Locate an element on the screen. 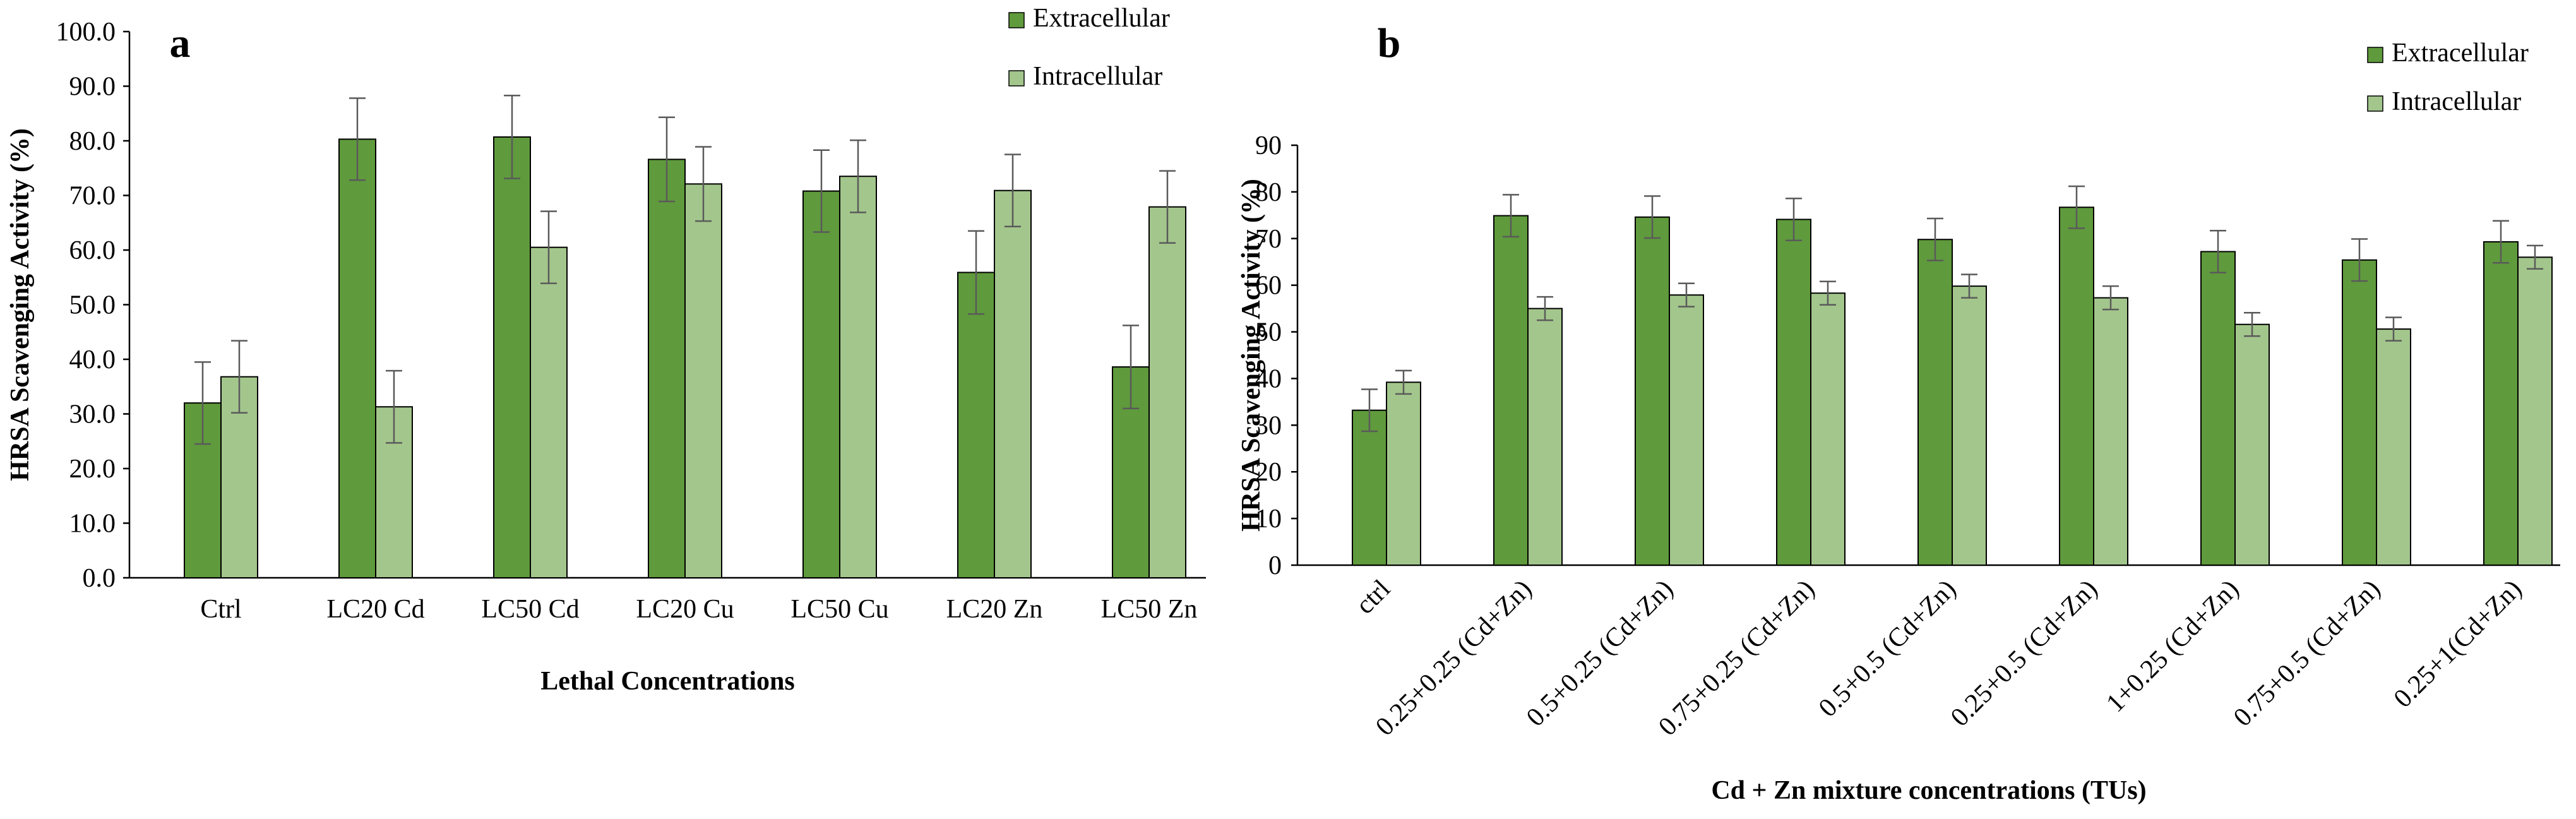  x-tick-label: LC50 Cd is located at coordinates (530, 609).